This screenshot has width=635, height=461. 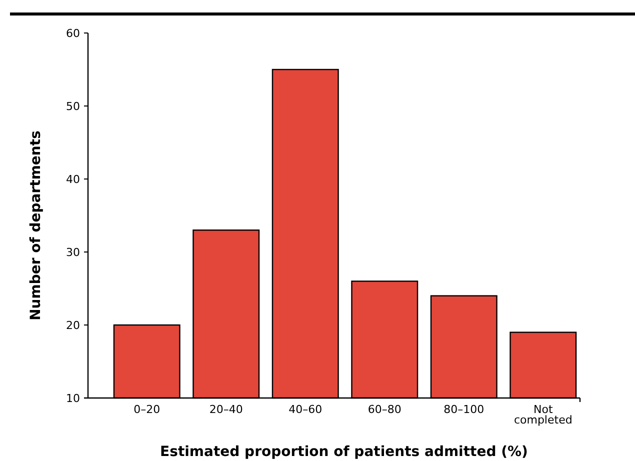 What do you see at coordinates (73, 252) in the screenshot?
I see `y-tick-label: 30` at bounding box center [73, 252].